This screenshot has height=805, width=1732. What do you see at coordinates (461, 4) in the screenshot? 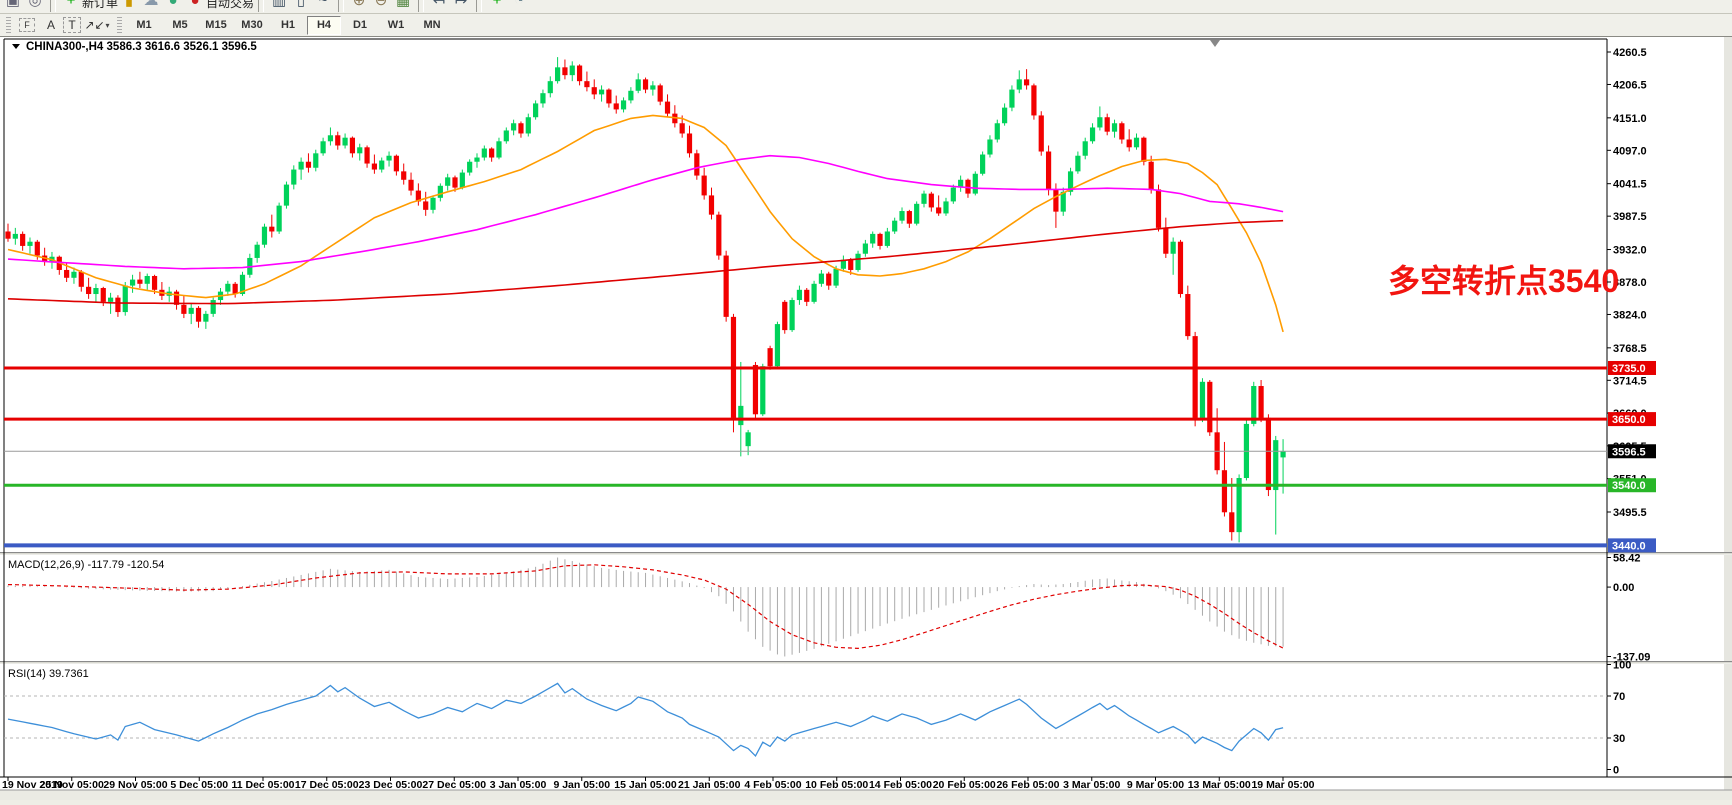
I see `shift-right-icon: ↦` at bounding box center [461, 4].